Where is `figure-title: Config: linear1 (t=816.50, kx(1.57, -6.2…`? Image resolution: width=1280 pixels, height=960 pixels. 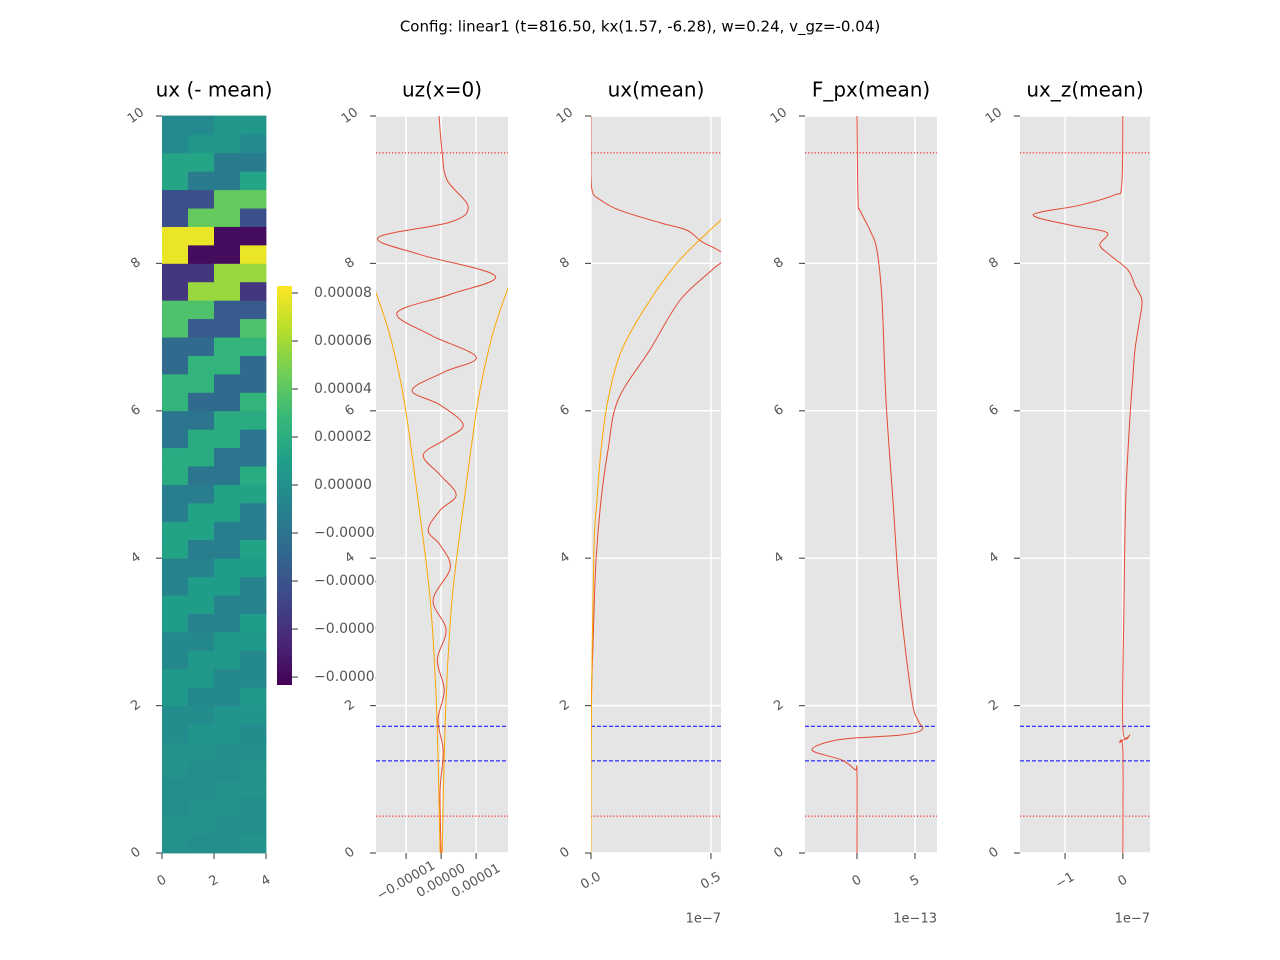
figure-title: Config: linear1 (t=816.50, kx(1.57, -6.2… is located at coordinates (640, 27).